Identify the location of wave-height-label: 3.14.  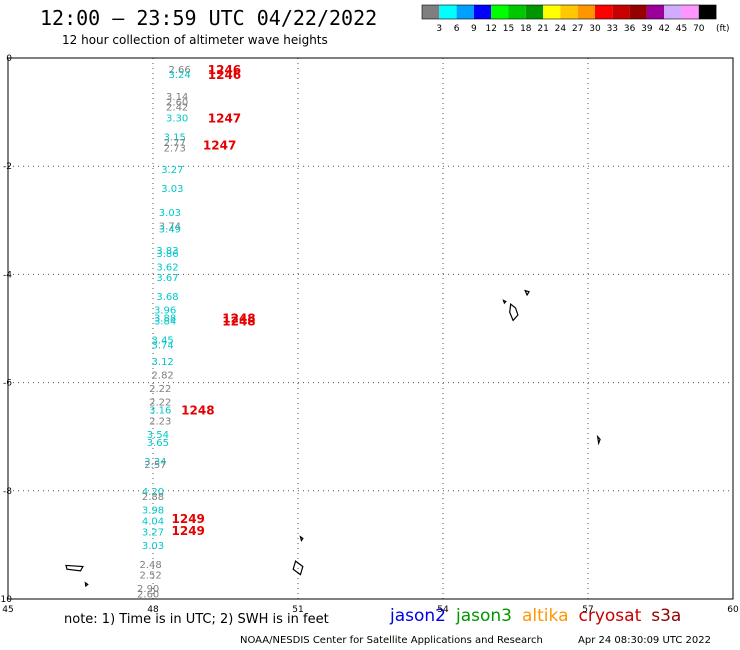
(177, 97).